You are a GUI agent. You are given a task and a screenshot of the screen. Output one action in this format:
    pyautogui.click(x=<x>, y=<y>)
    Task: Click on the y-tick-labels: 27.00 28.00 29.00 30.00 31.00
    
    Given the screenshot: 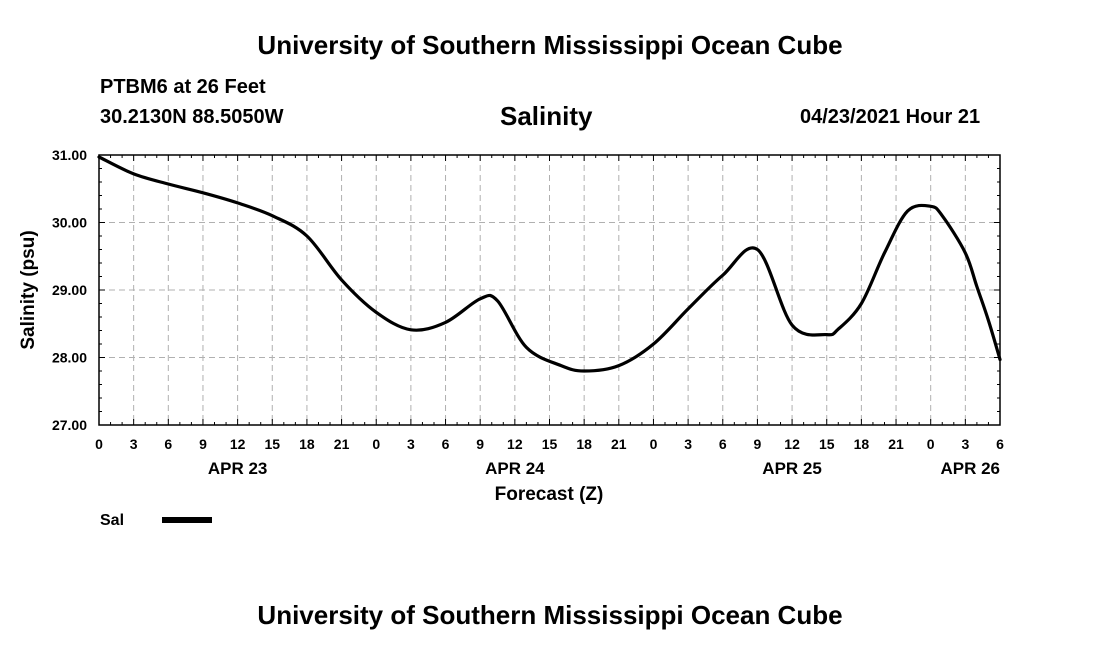 What is the action you would take?
    pyautogui.click(x=69, y=290)
    